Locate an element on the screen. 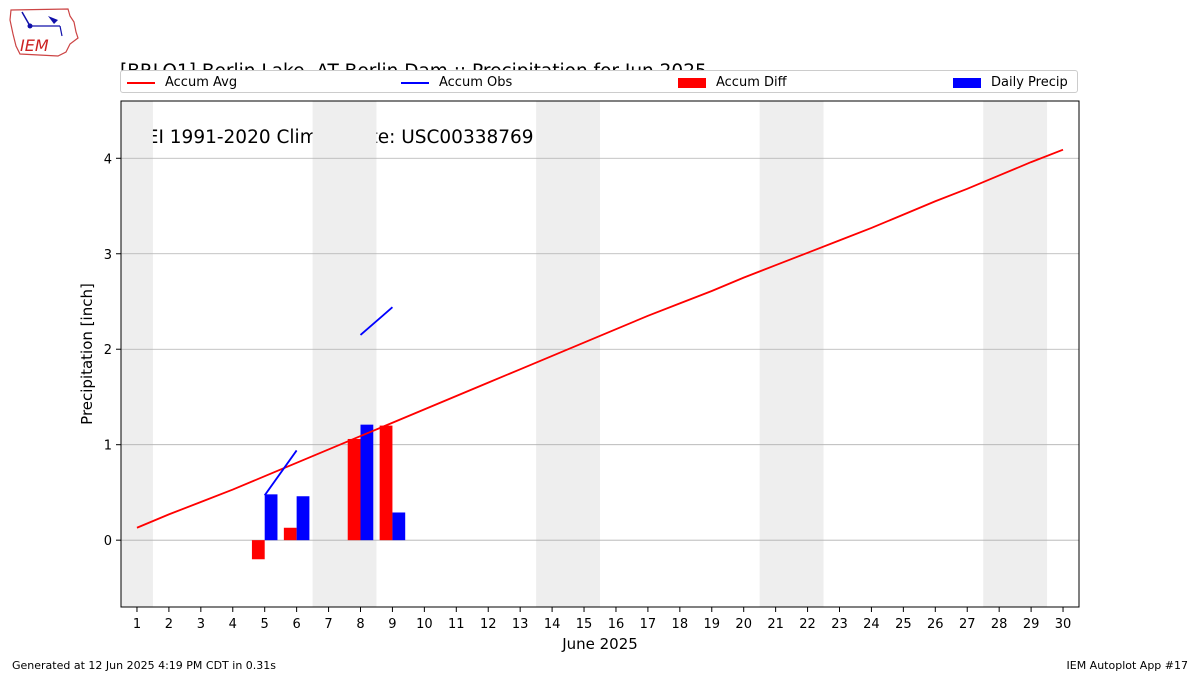 Image resolution: width=1200 pixels, height=675 pixels. legend-item-accum-avg: Accum Avg is located at coordinates (182, 82).